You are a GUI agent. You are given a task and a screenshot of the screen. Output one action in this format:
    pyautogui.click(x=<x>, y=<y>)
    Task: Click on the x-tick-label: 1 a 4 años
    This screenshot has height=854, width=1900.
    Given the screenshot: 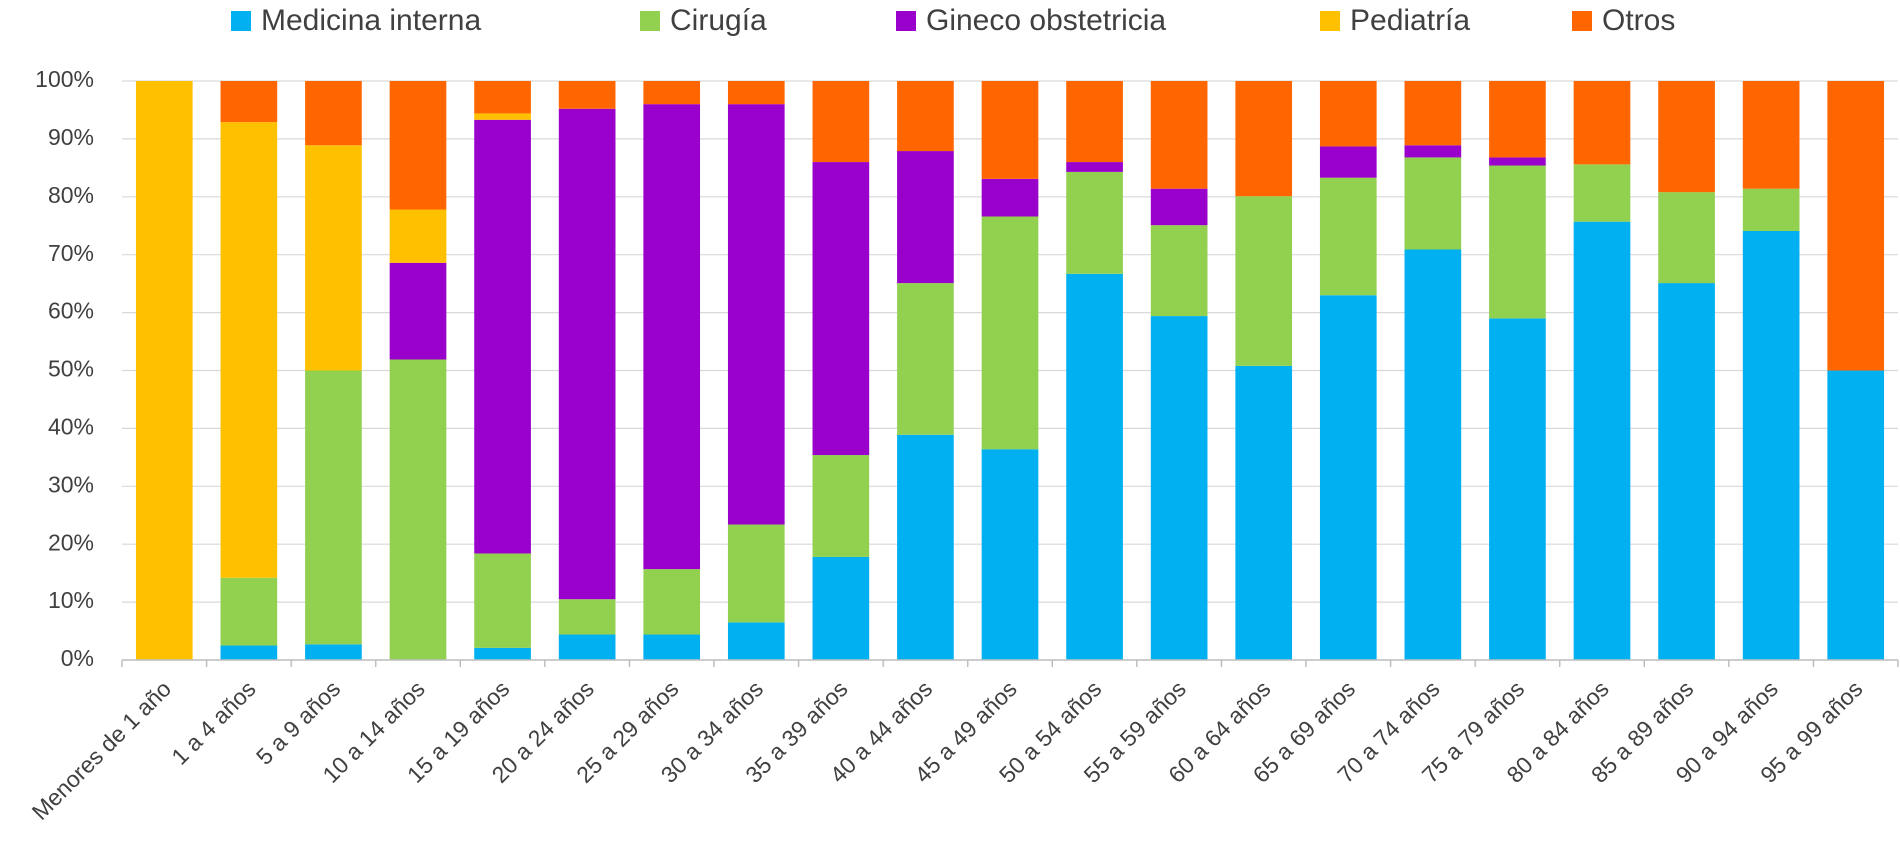 What is the action you would take?
    pyautogui.click(x=213, y=722)
    